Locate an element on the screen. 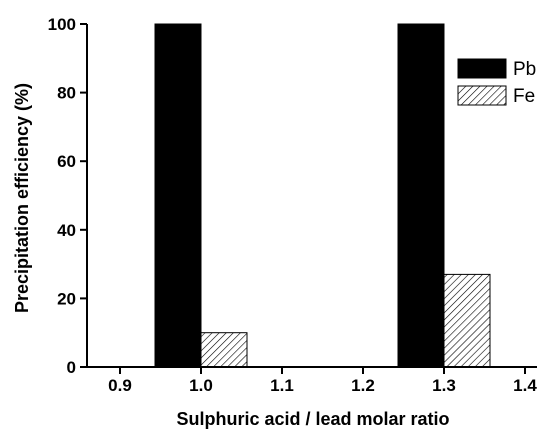 The height and width of the screenshot is (434, 537). x-axis-title: Sulphuric acid / lead molar ratio is located at coordinates (312, 419).